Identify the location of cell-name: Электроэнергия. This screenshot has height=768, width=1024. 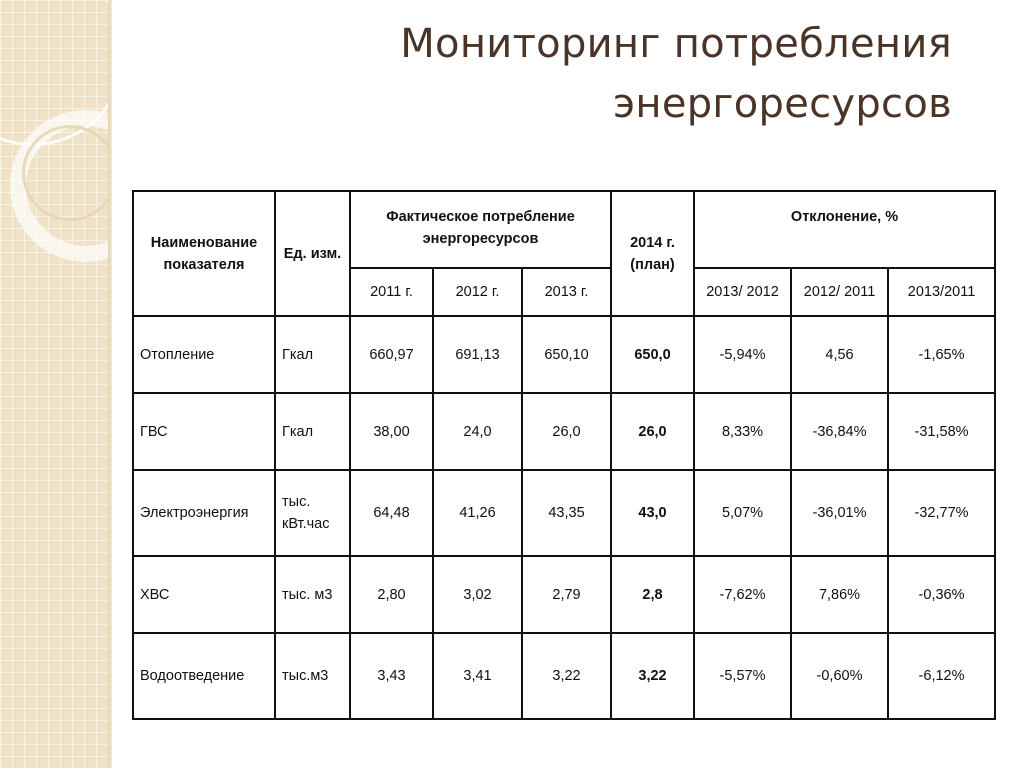
(204, 513).